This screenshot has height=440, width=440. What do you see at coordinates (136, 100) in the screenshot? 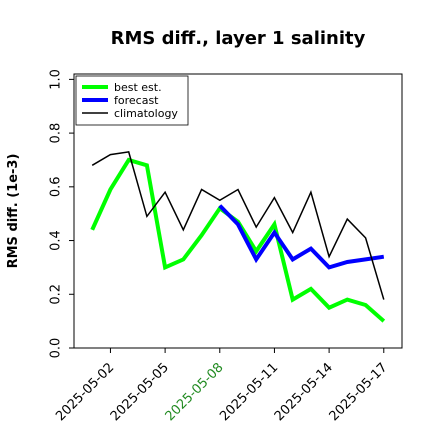
I see `legend-label: forecast` at bounding box center [136, 100].